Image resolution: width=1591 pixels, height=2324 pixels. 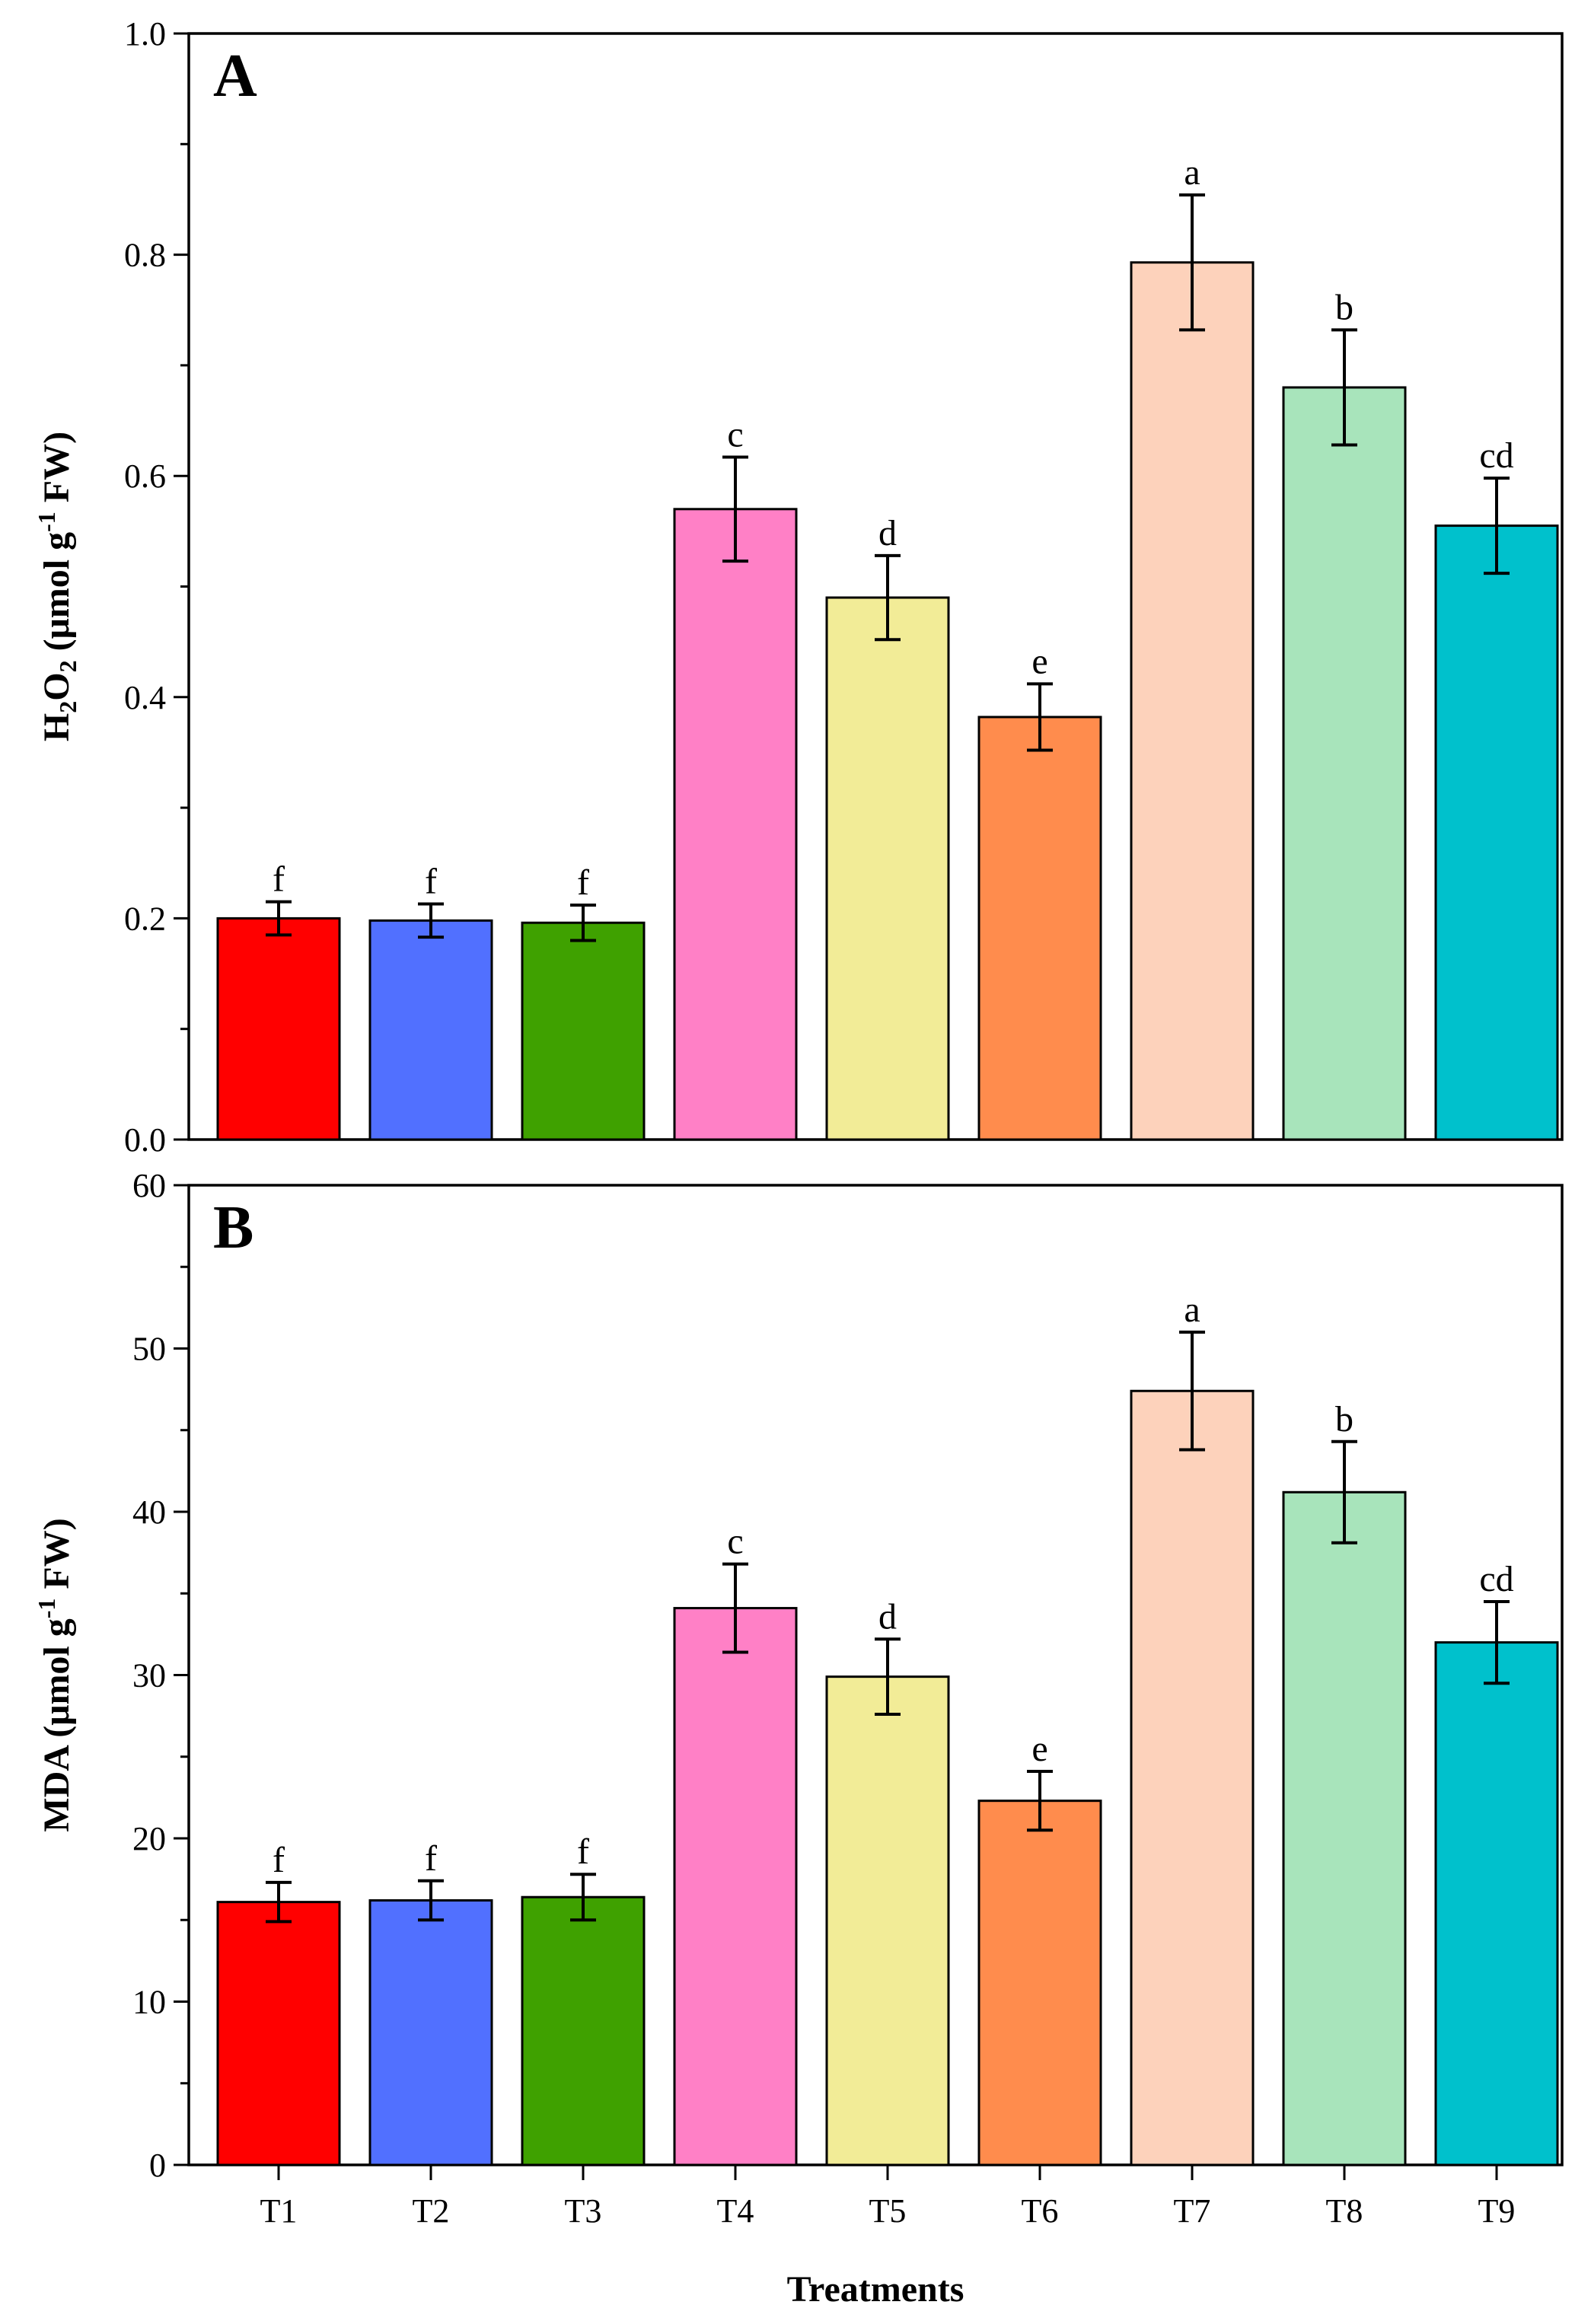 I want to click on y-tick-label: 30, so click(x=149, y=1675).